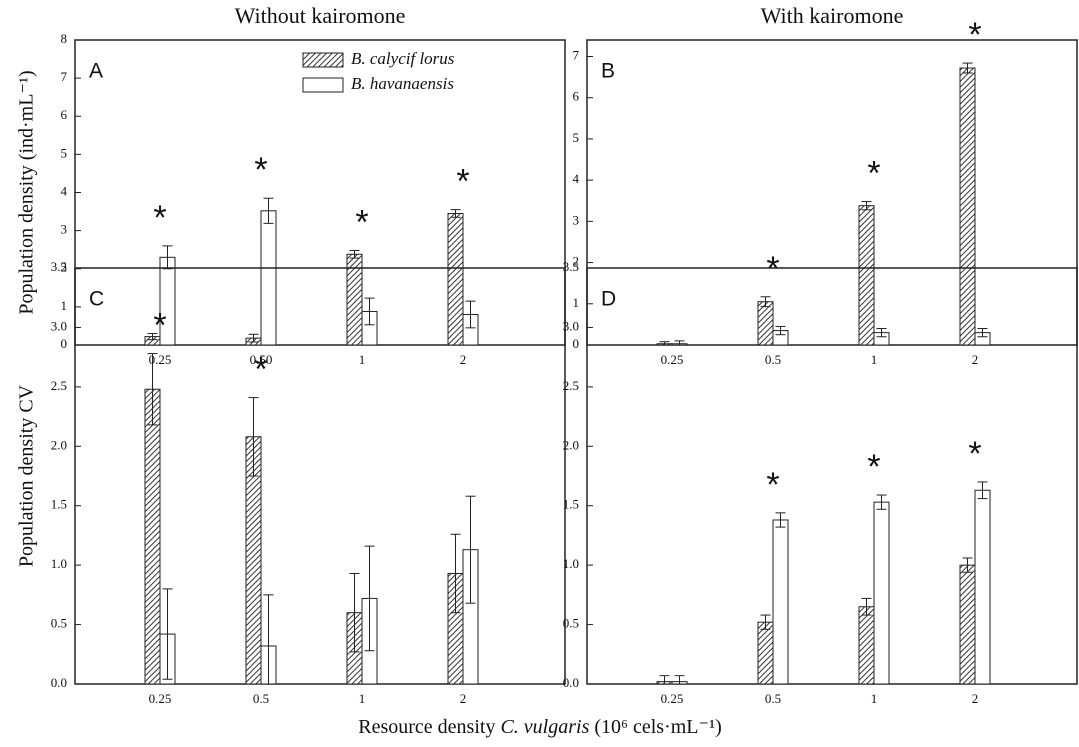  I want to click on x-label-part: Resource density, so click(429, 727).